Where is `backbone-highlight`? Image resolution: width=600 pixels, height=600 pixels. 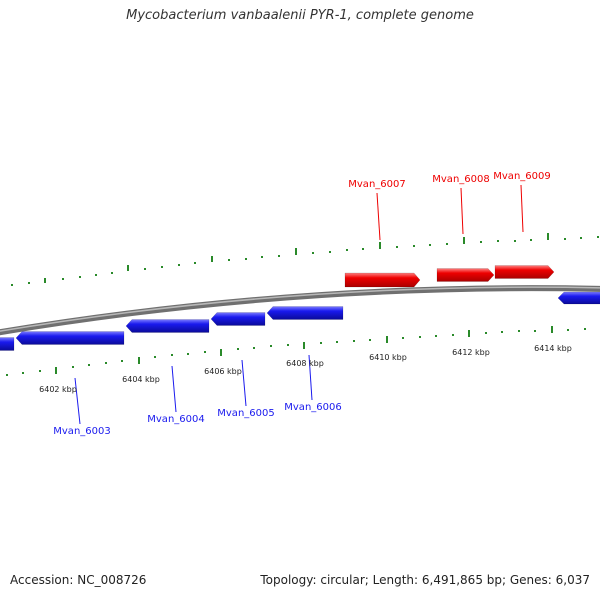 backbone-highlight is located at coordinates (300, 309).